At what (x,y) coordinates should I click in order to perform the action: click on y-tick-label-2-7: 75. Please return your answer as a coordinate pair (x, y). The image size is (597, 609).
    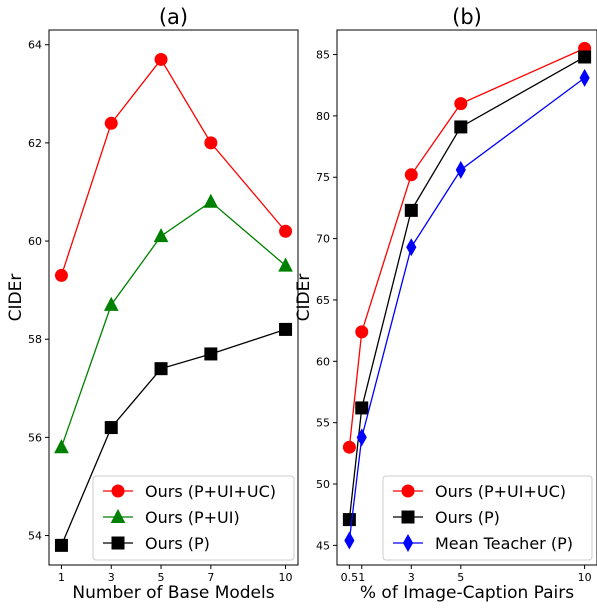
    Looking at the image, I should click on (323, 177).